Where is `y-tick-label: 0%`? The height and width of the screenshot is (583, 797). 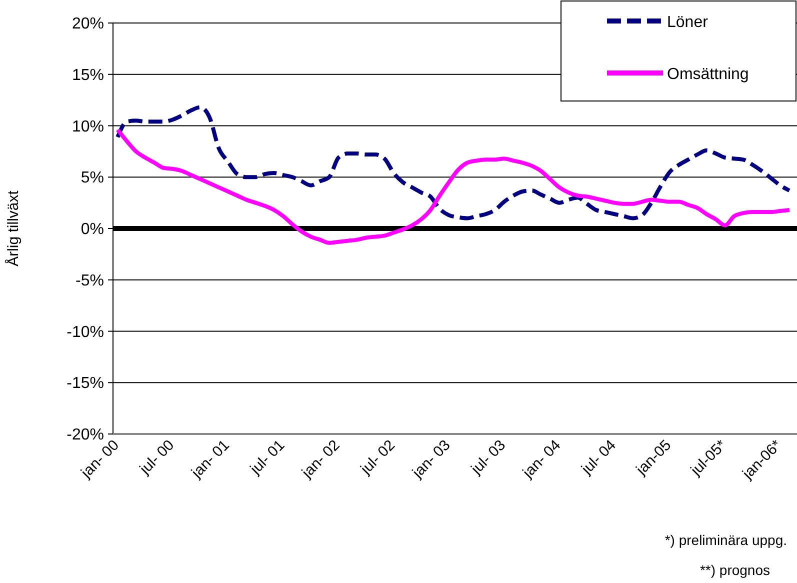 y-tick-label: 0% is located at coordinates (92, 229).